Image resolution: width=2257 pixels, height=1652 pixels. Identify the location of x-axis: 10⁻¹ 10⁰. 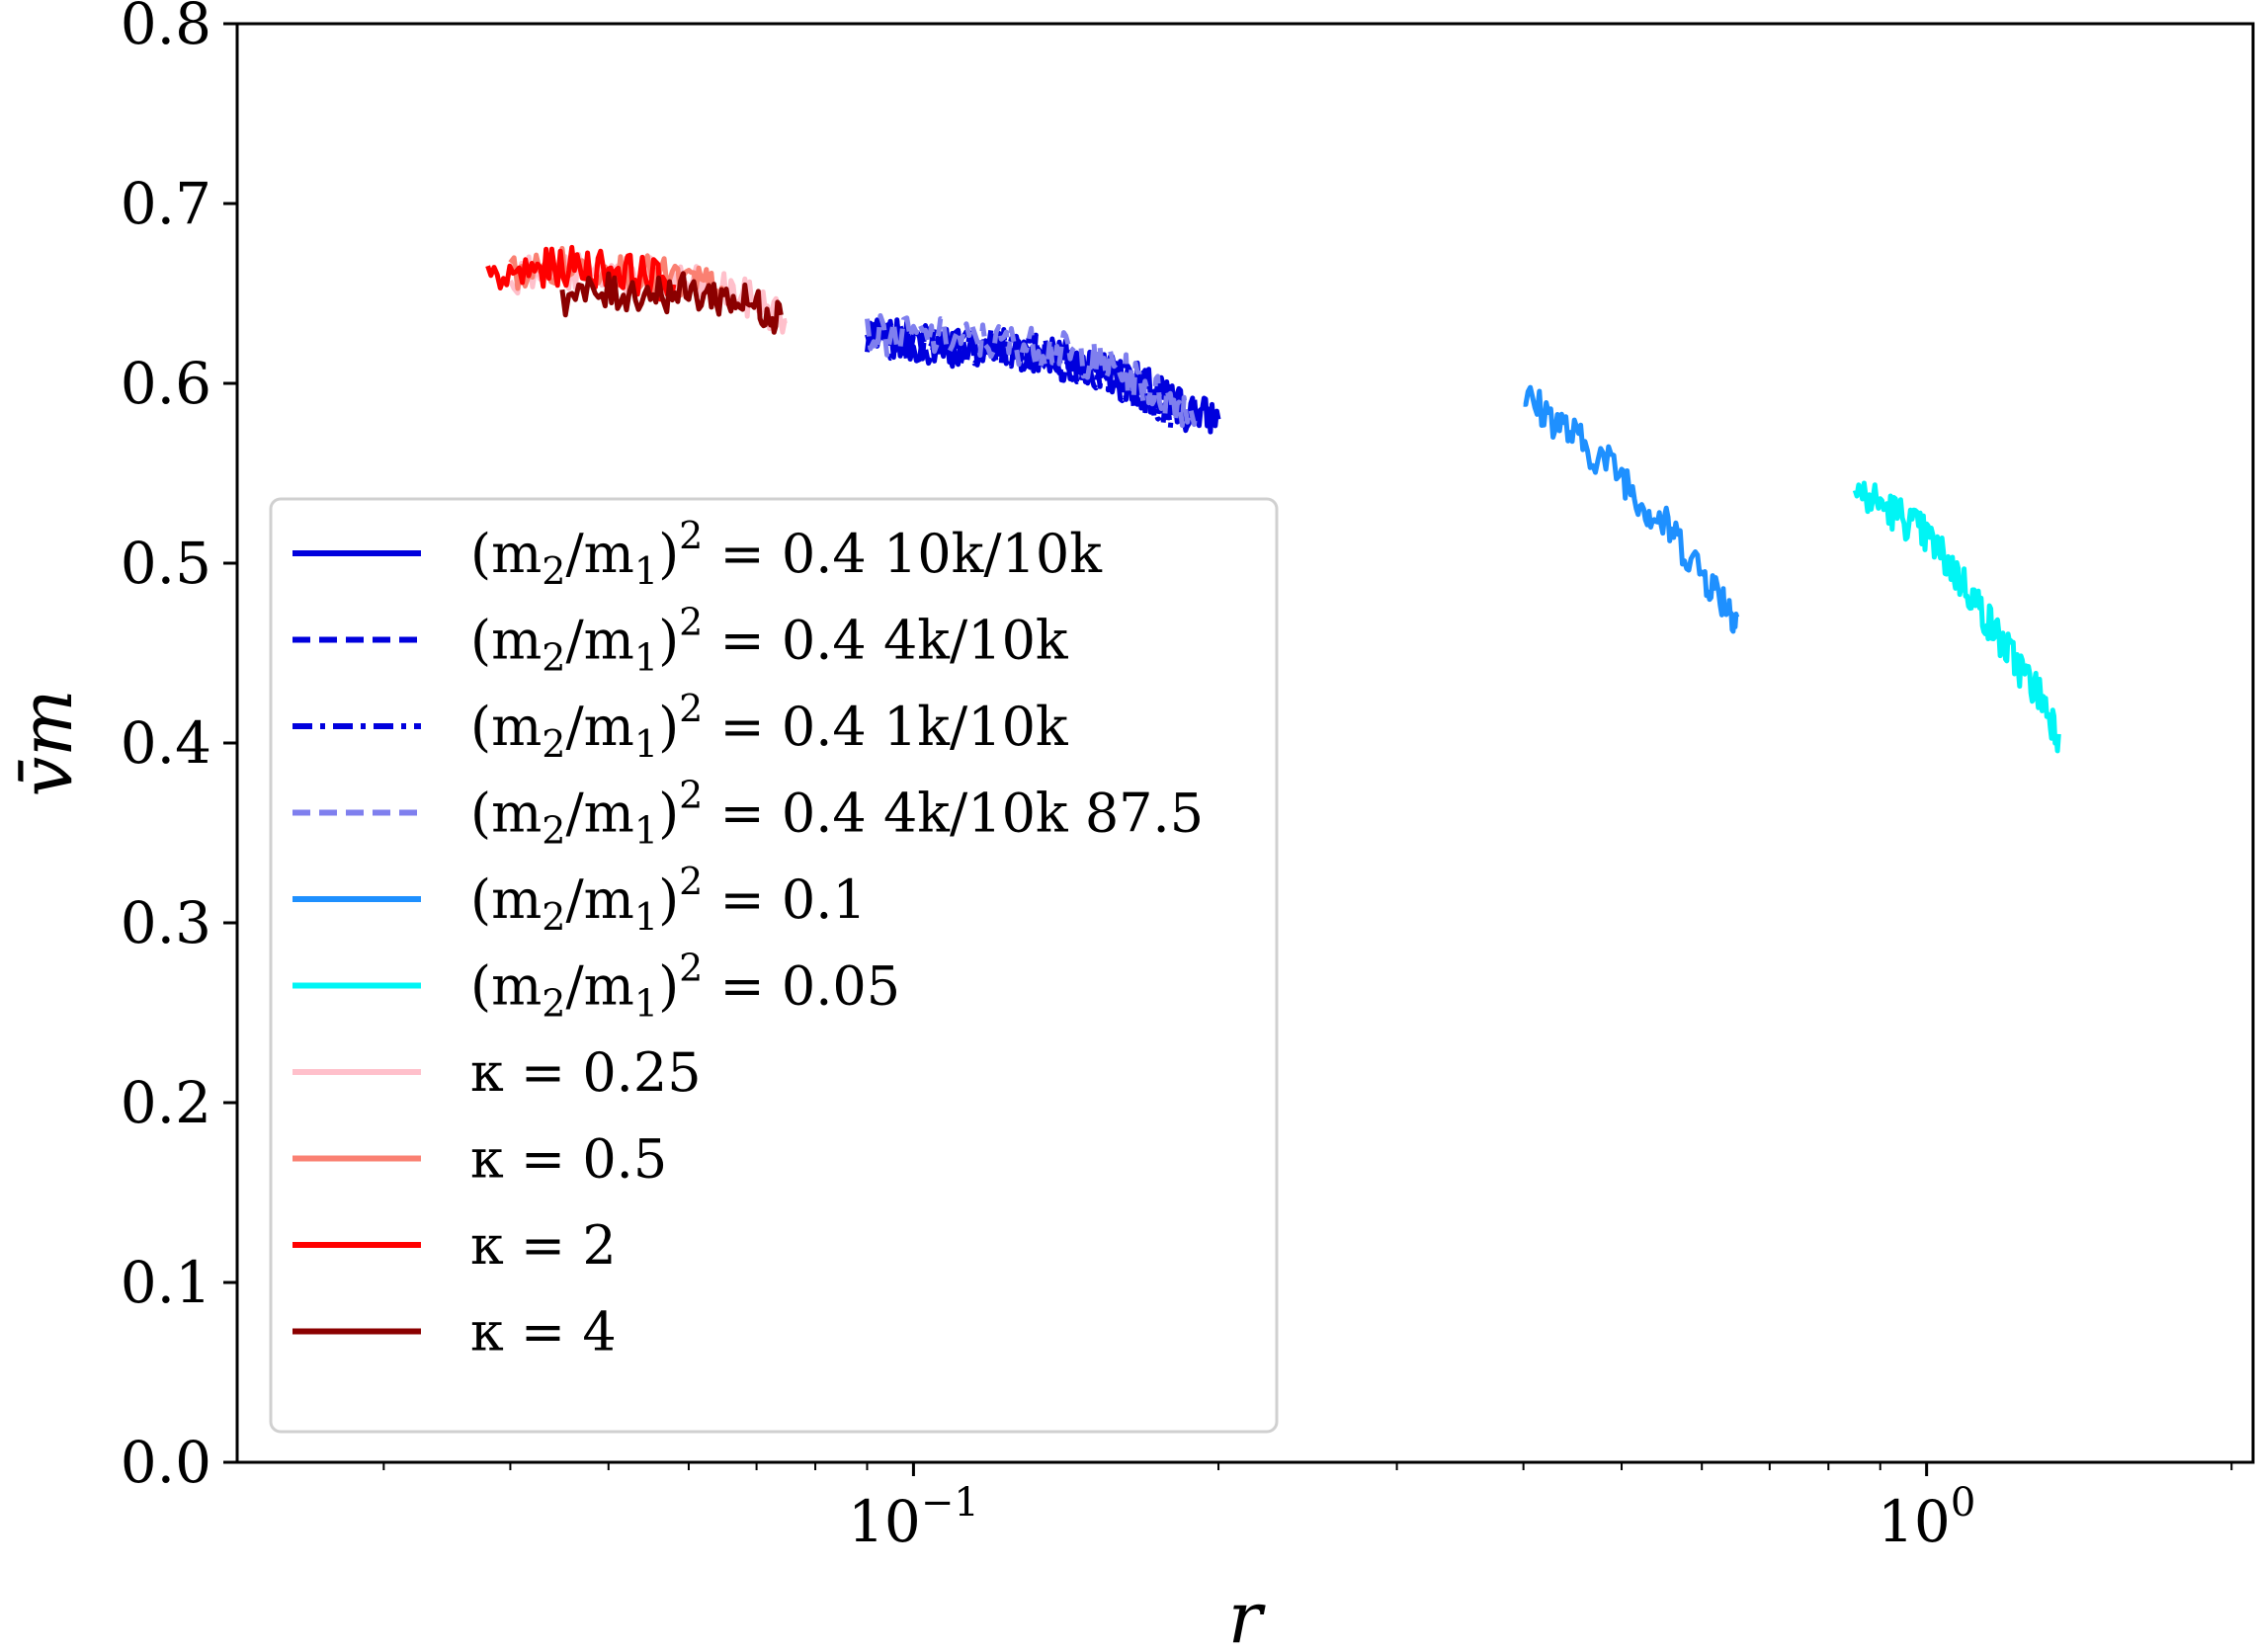
(1308, 1508).